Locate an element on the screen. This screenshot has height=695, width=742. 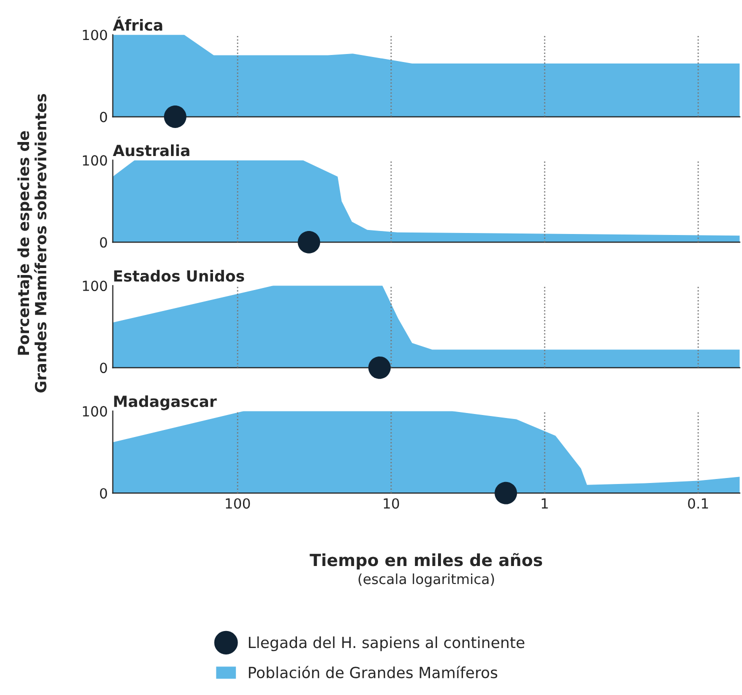
x-tick-label: 100 is located at coordinates (238, 503).